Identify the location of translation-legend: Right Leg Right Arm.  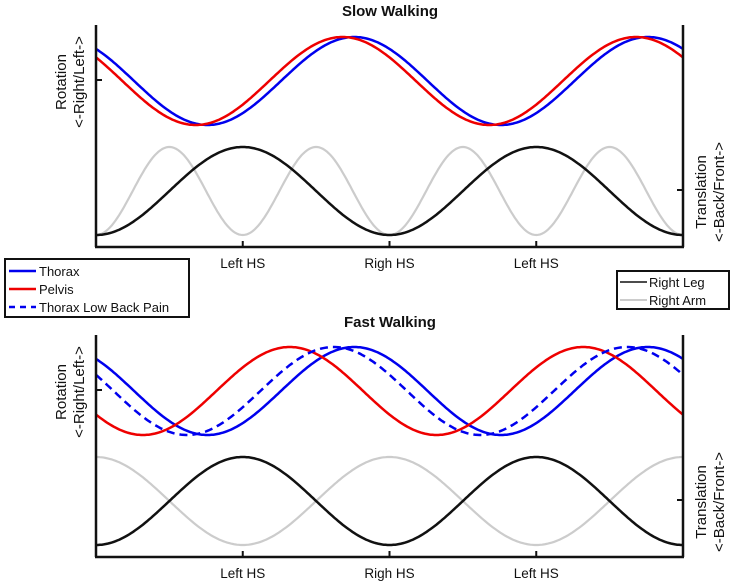
(673, 290).